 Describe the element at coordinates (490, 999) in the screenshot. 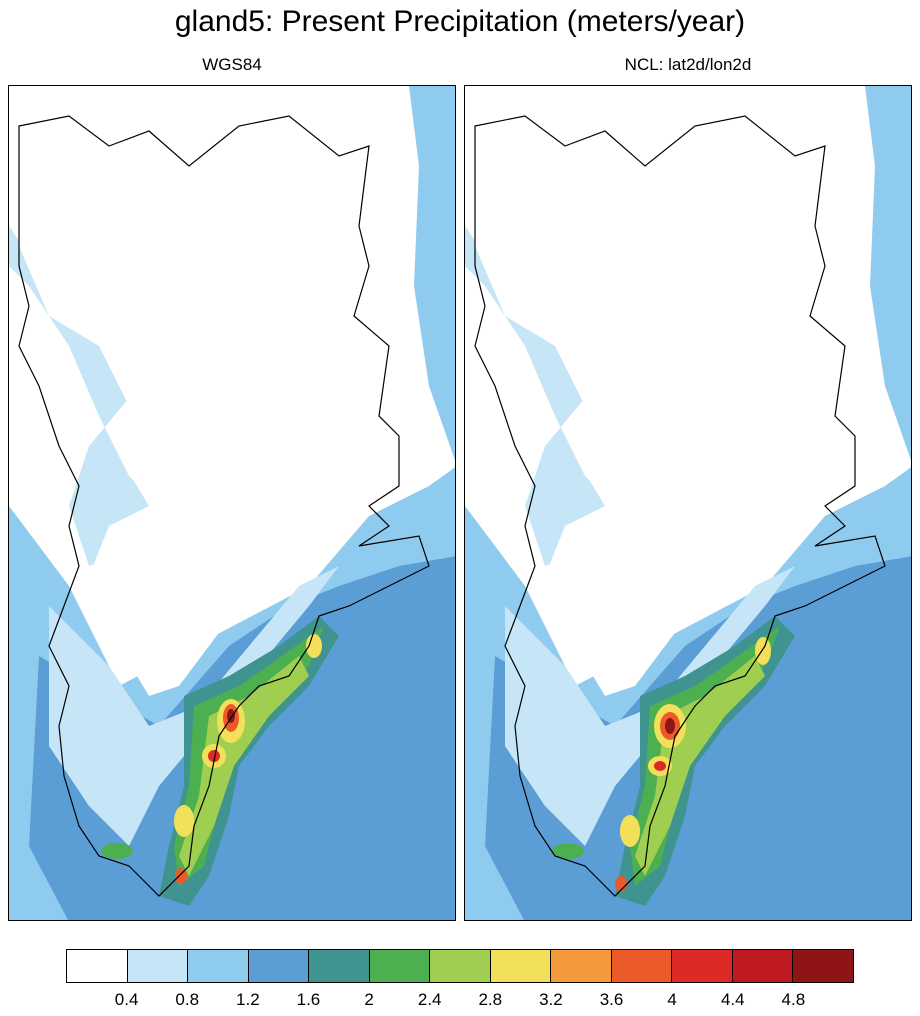

I see `colorbar-tick-label: 2.8` at that location.